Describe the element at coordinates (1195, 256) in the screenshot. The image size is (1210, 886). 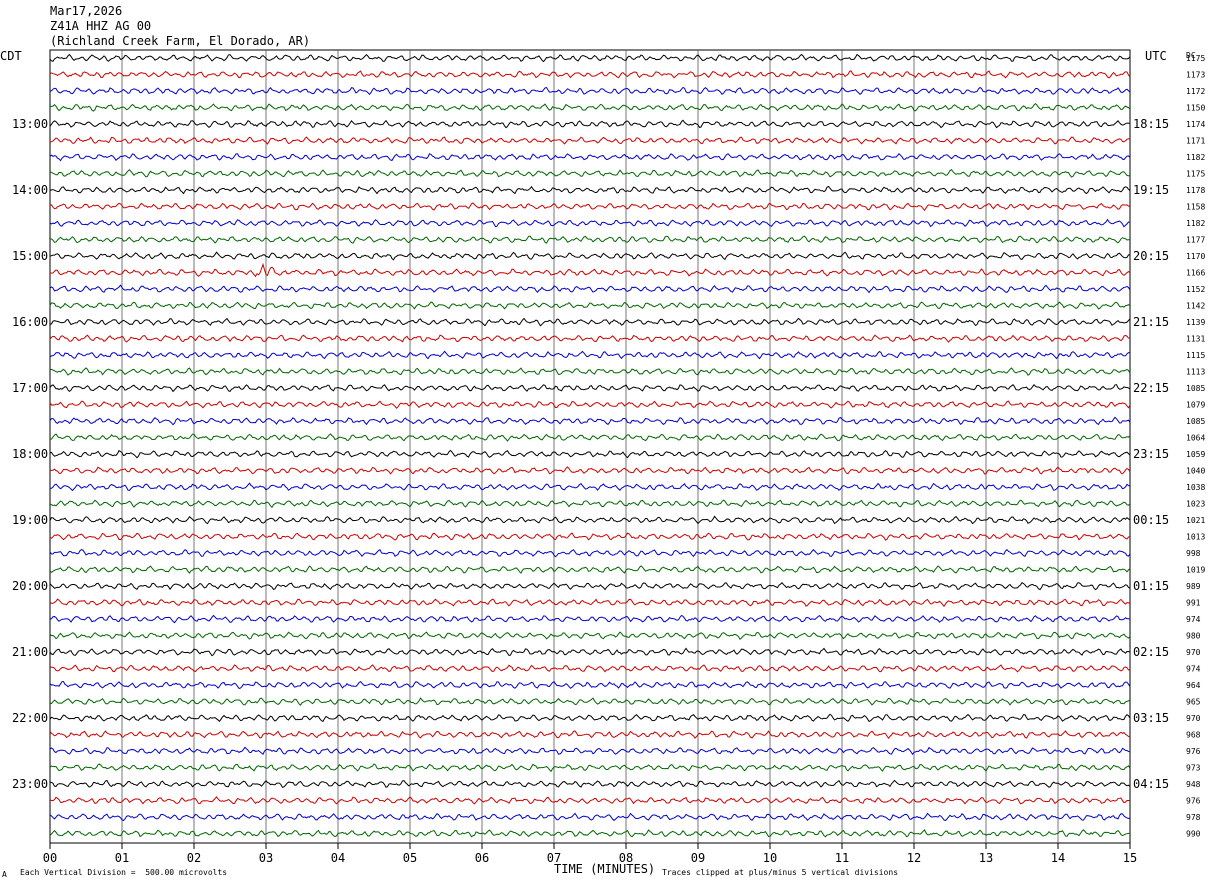
I see `dc-offset-label: 1170` at that location.